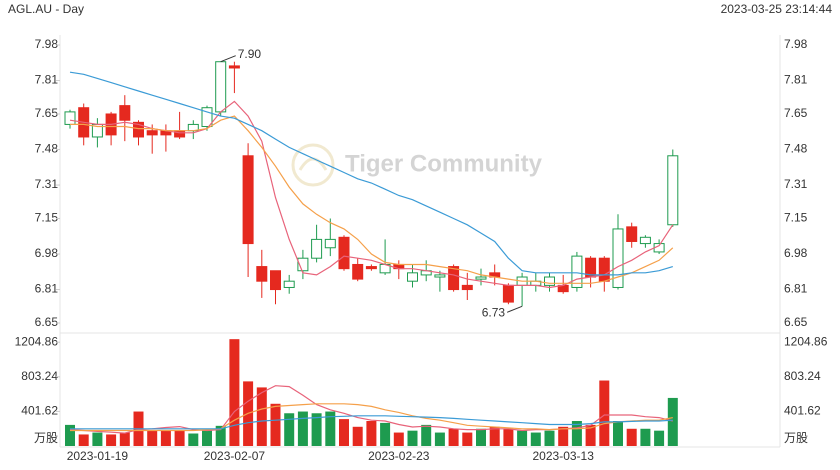 Image resolution: width=840 pixels, height=470 pixels. What do you see at coordinates (802, 411) in the screenshot?
I see `y-tick-label-right: 401.62` at bounding box center [802, 411].